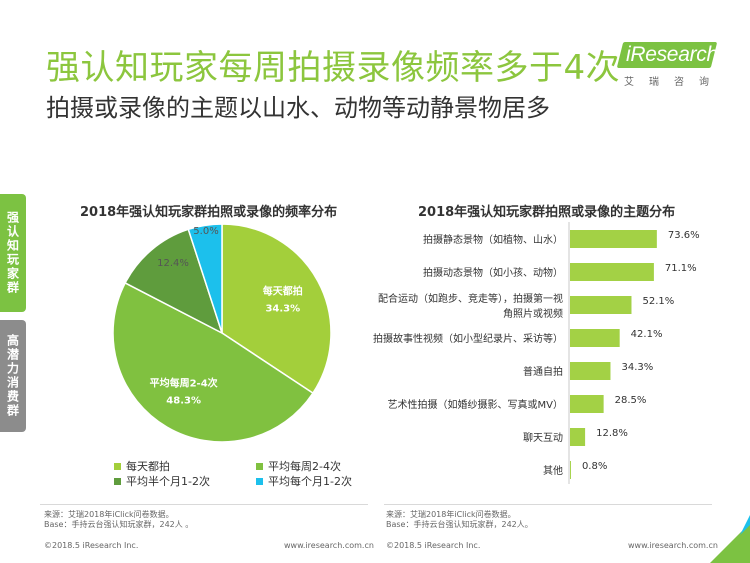 This screenshot has height=563, width=750. What do you see at coordinates (183, 401) in the screenshot?
I see `pie-slice-value: 48.3%` at bounding box center [183, 401].